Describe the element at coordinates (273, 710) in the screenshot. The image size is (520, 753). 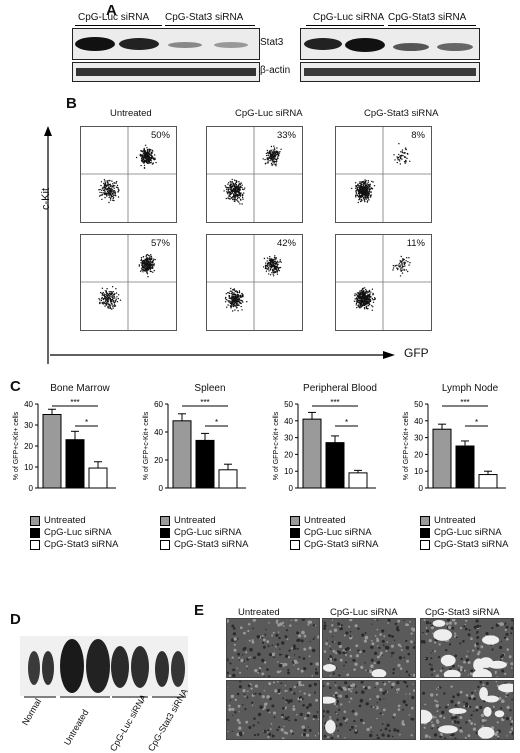
I see `tissue-background` at that location.